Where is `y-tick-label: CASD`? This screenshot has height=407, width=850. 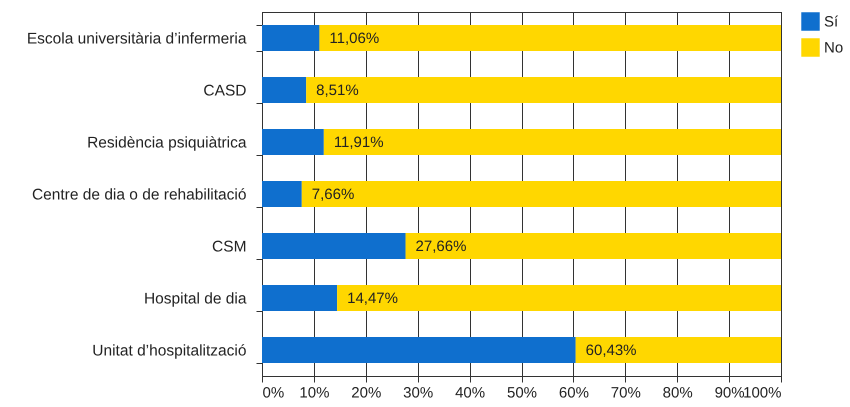
y-tick-label: CASD is located at coordinates (224, 91).